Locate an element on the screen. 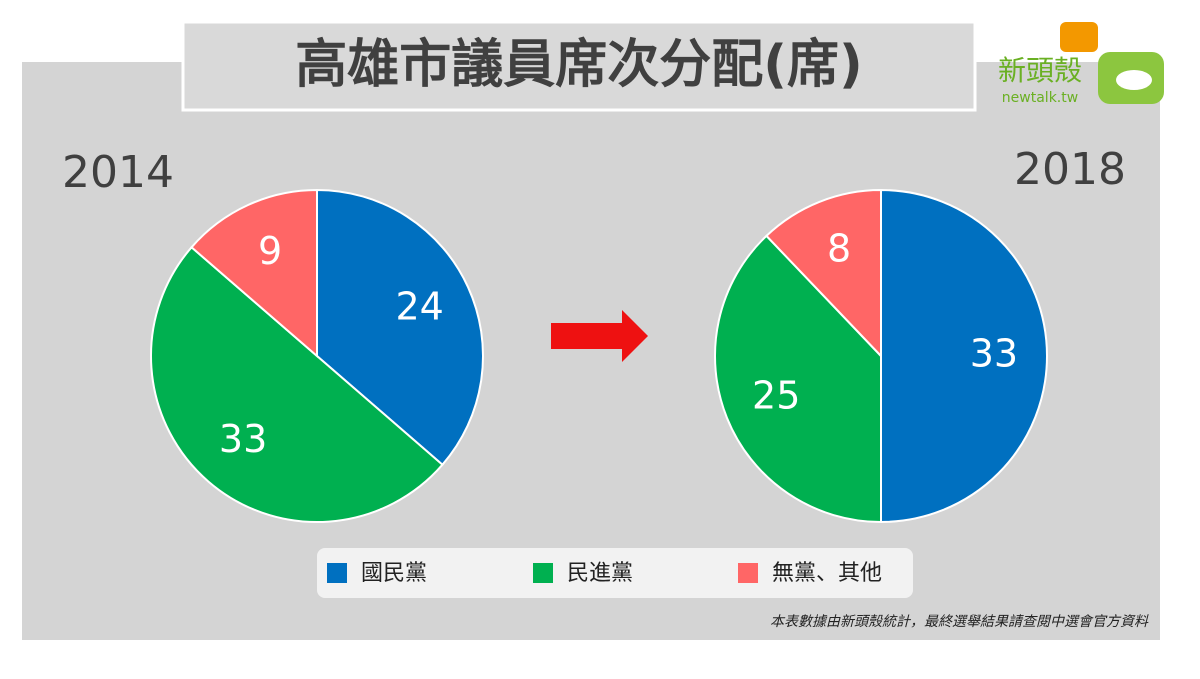  data-label: 25 is located at coordinates (776, 395).